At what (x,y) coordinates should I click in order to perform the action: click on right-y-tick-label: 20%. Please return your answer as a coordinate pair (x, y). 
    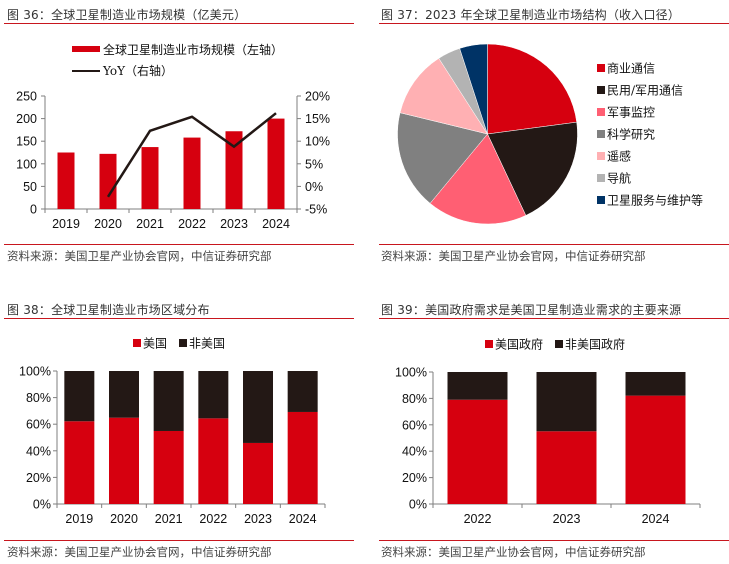
    Looking at the image, I should click on (317, 97).